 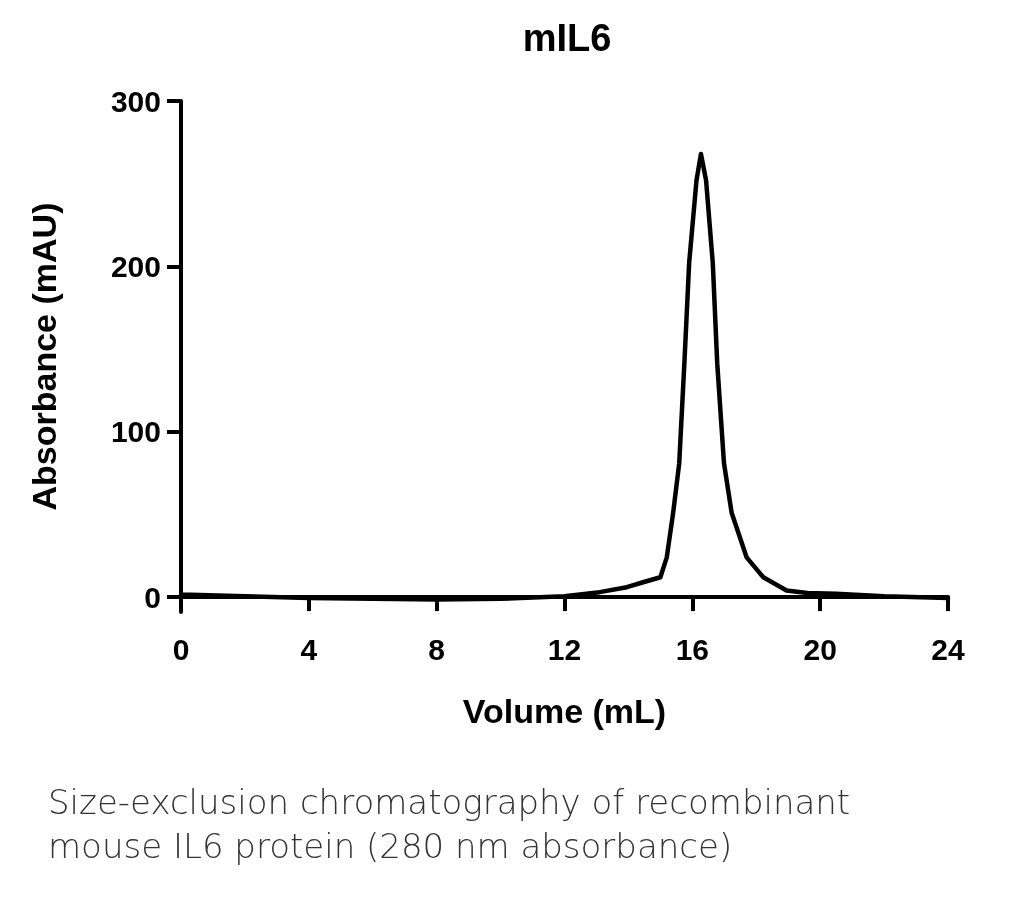 What do you see at coordinates (135, 101) in the screenshot?
I see `y-tick-label: 300` at bounding box center [135, 101].